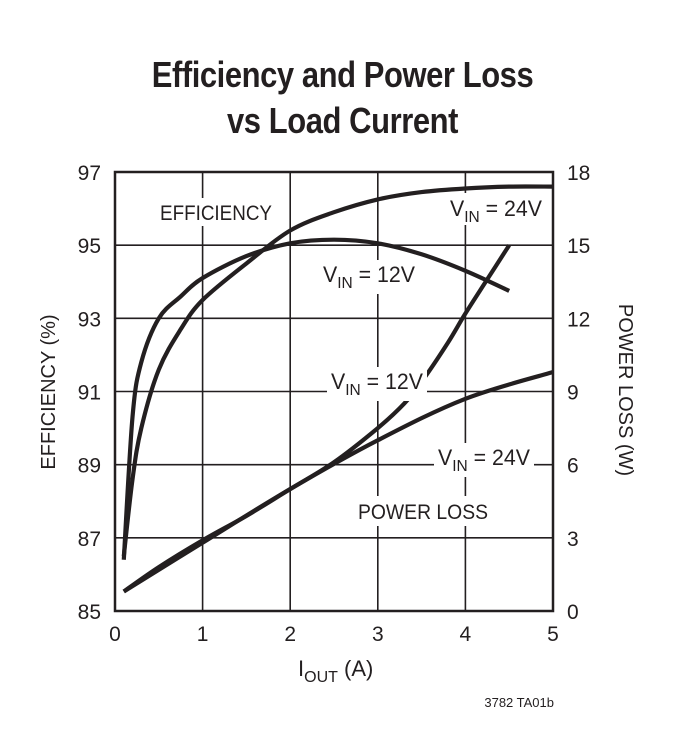 The width and height of the screenshot is (685, 730). I want to click on left-tick-label: 89, so click(89, 466).